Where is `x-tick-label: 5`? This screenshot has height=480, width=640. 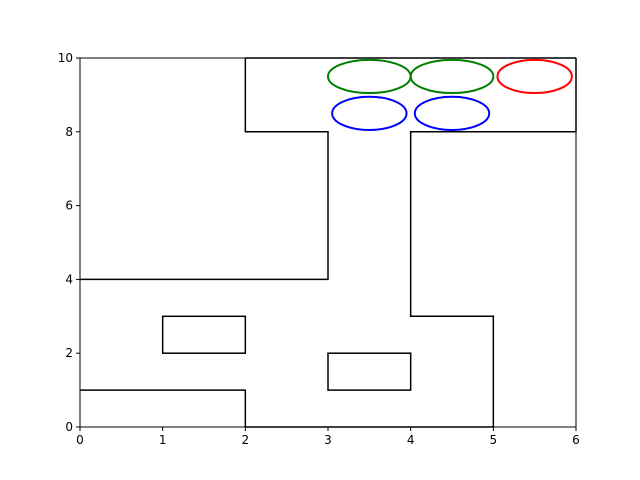
x-tick-label: 5 is located at coordinates (494, 440).